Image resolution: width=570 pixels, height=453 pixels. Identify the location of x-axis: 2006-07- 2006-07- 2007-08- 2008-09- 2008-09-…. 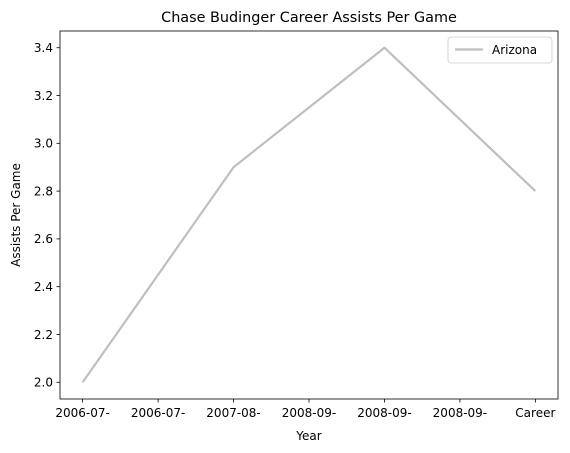
(305, 409).